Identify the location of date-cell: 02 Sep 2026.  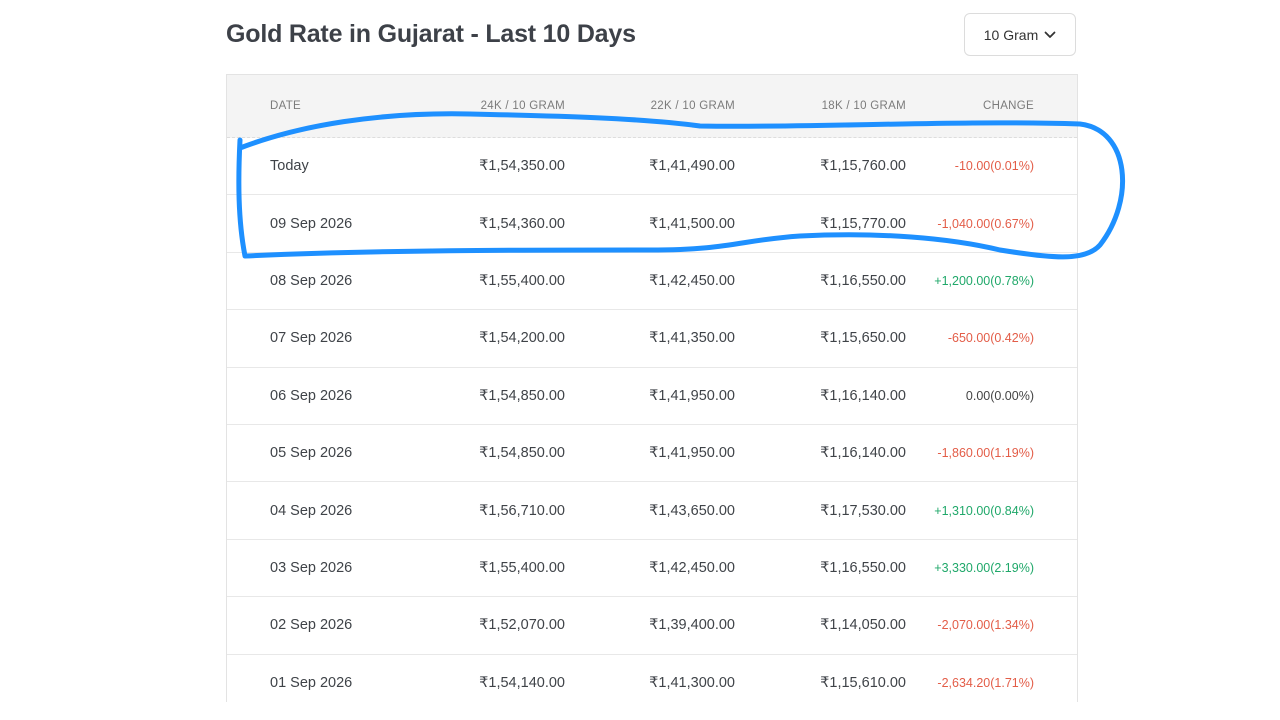
(311, 625).